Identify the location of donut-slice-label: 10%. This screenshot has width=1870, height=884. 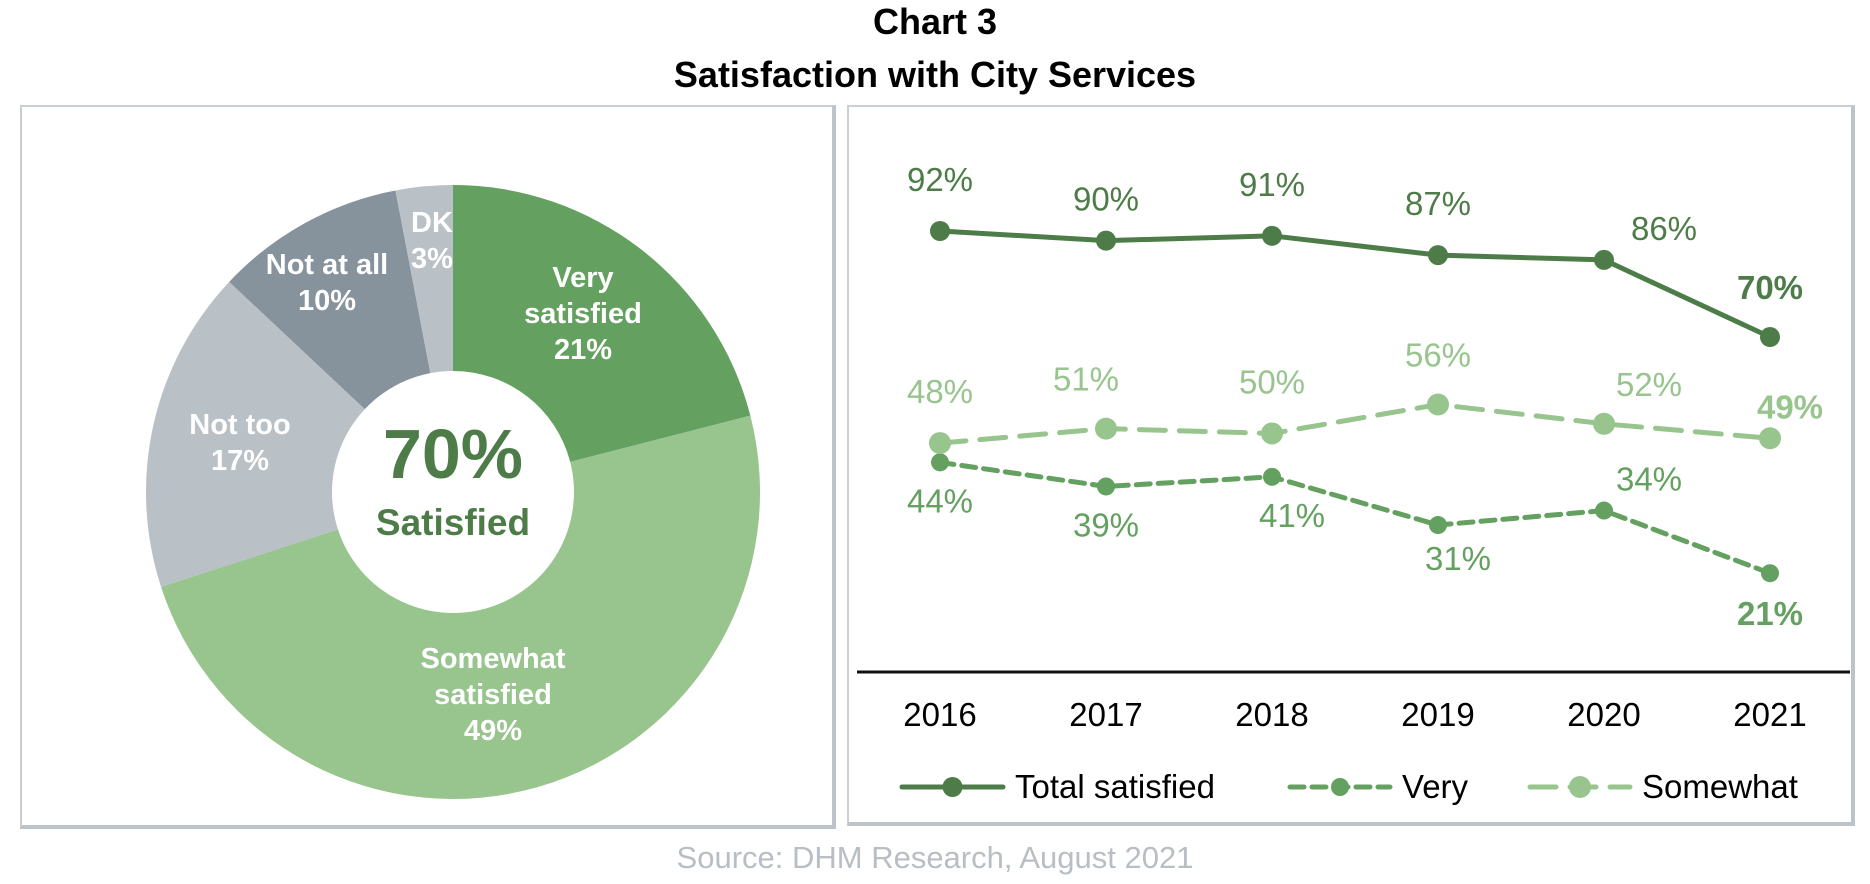
(327, 301).